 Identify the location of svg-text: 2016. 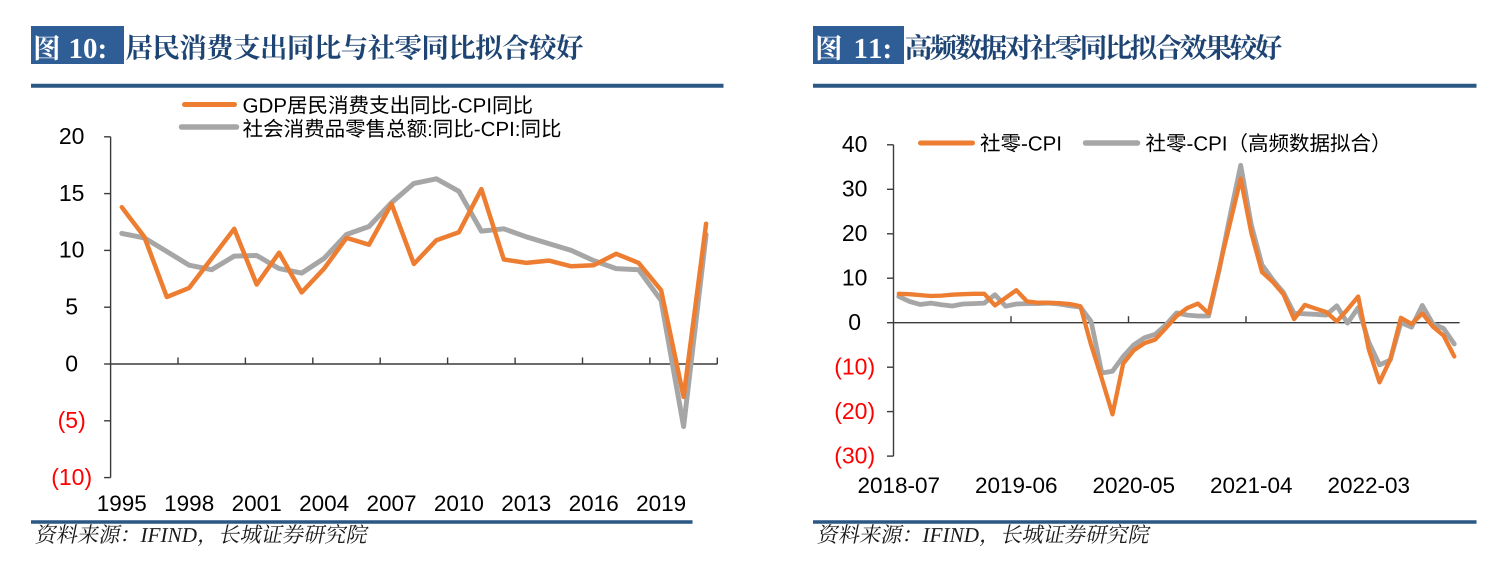
(594, 503).